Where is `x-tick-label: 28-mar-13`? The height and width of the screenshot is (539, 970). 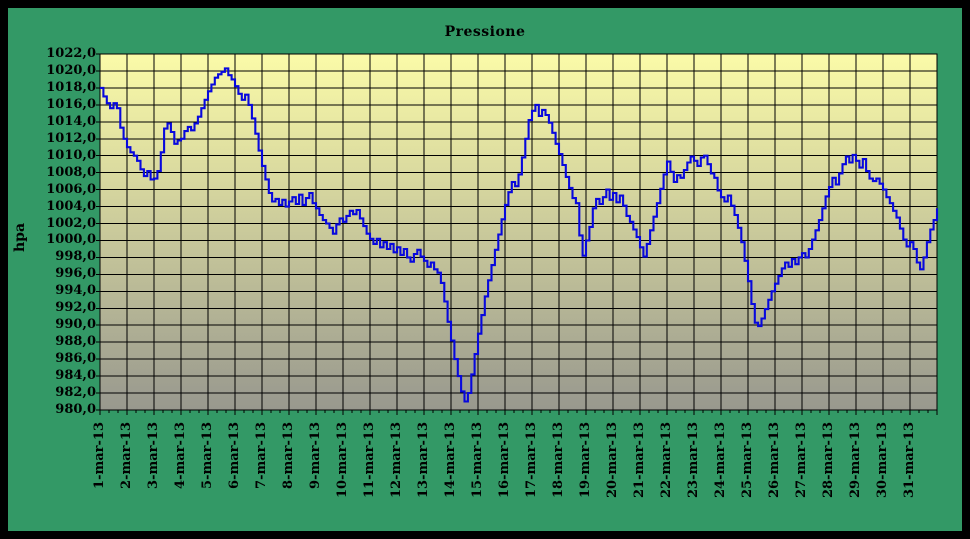 x-tick-label: 28-mar-13 is located at coordinates (828, 460).